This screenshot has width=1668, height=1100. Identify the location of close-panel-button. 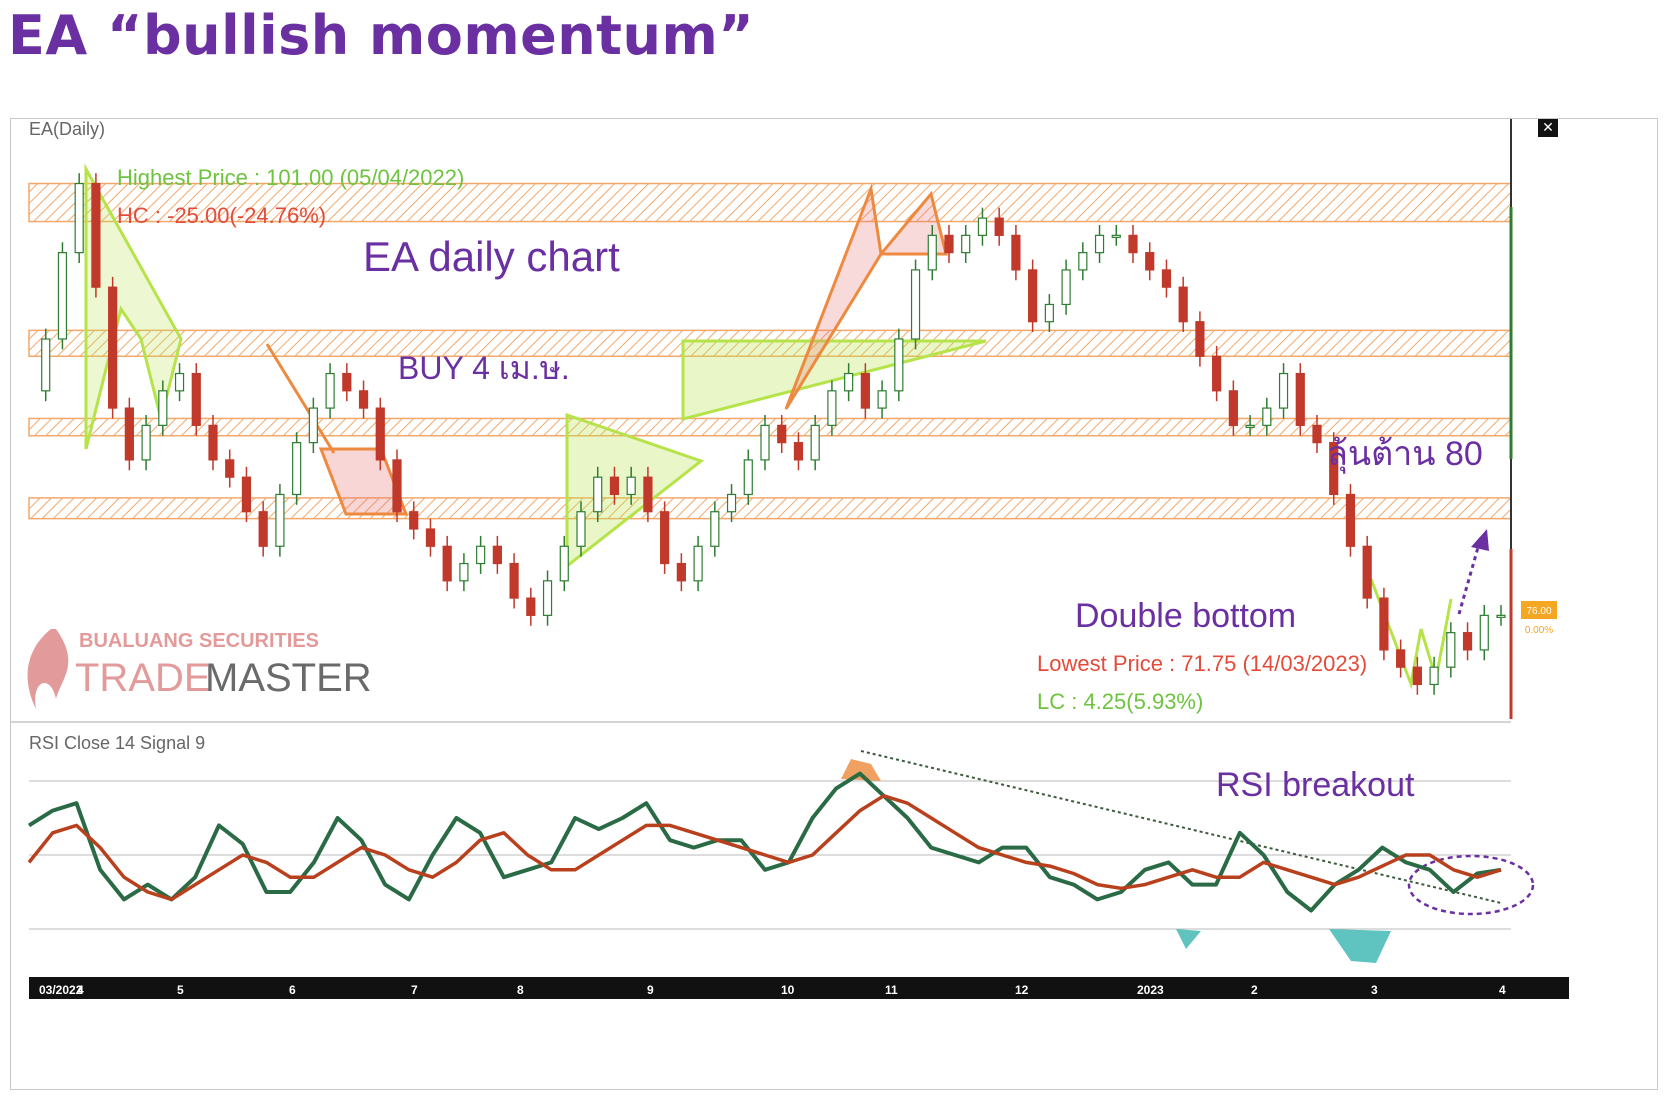
(1548, 127).